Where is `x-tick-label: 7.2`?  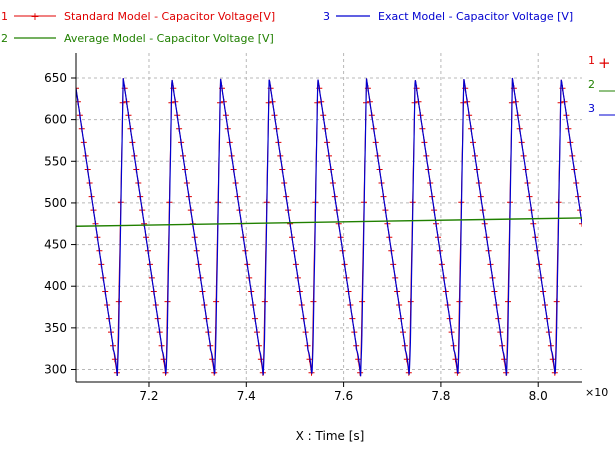 x-tick-label: 7.2 is located at coordinates (148, 396).